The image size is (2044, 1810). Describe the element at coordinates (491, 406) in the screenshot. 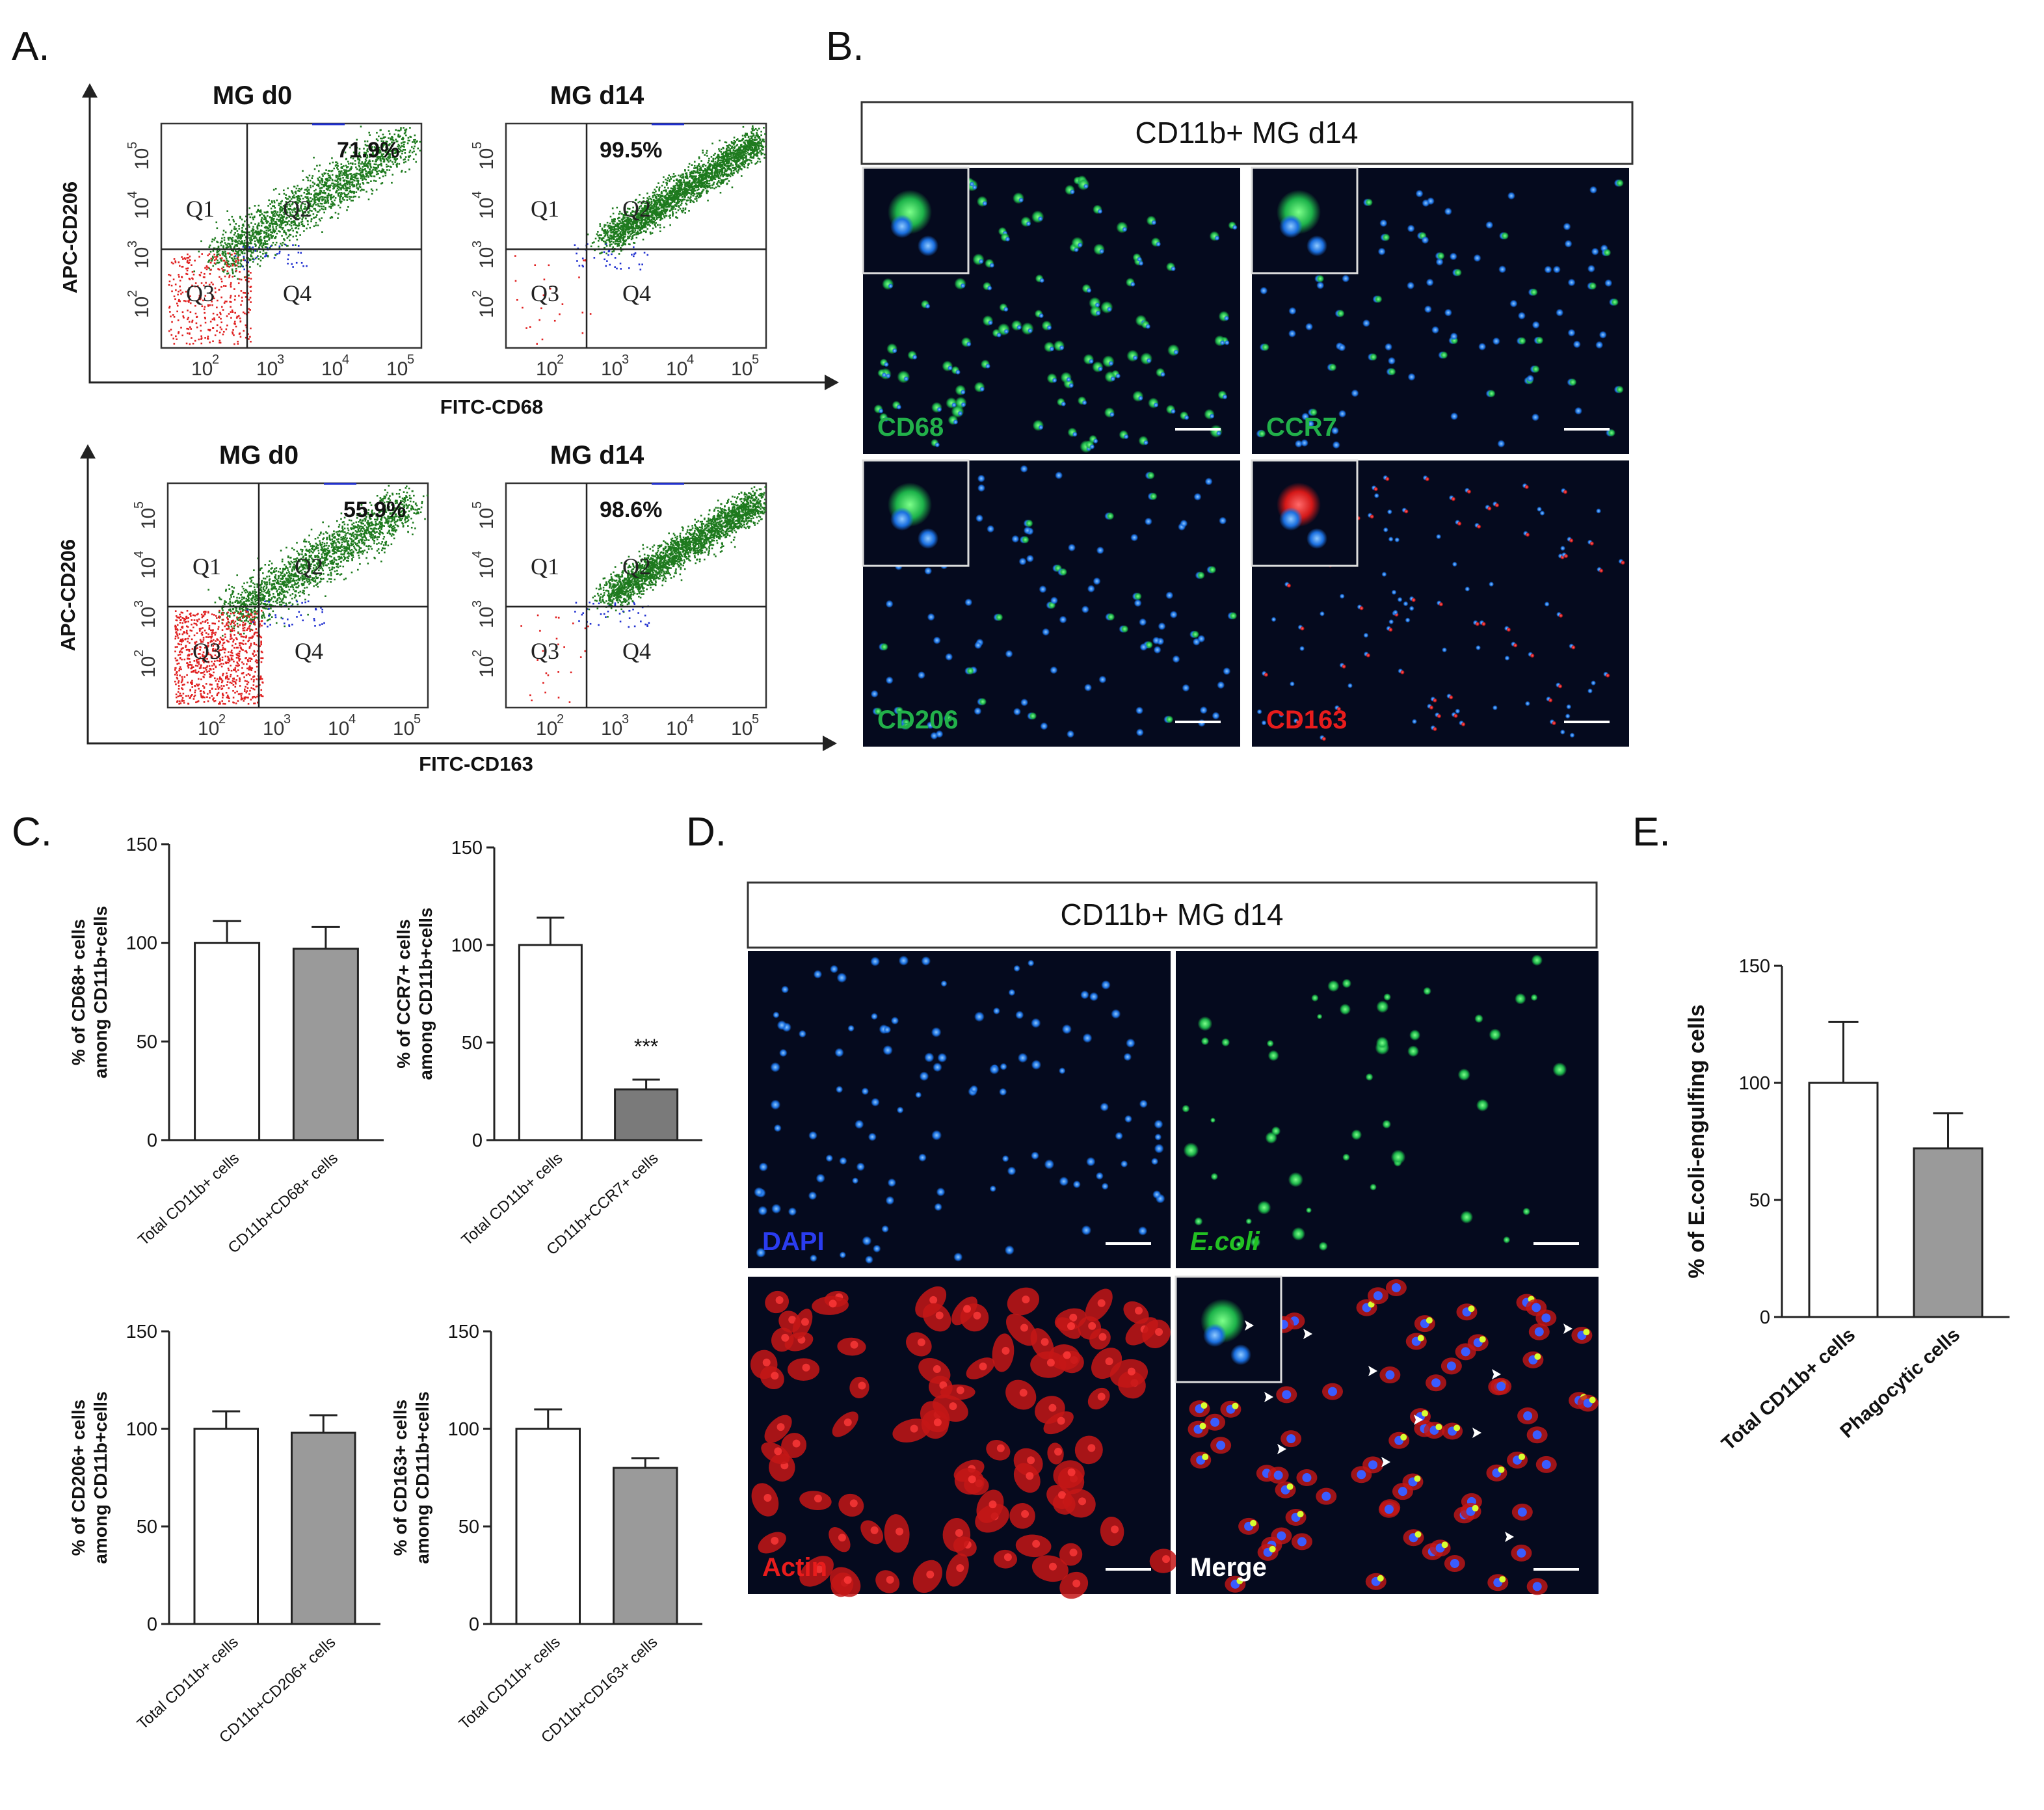

I see `flow-row1-xlabel: FITC-CD68` at that location.